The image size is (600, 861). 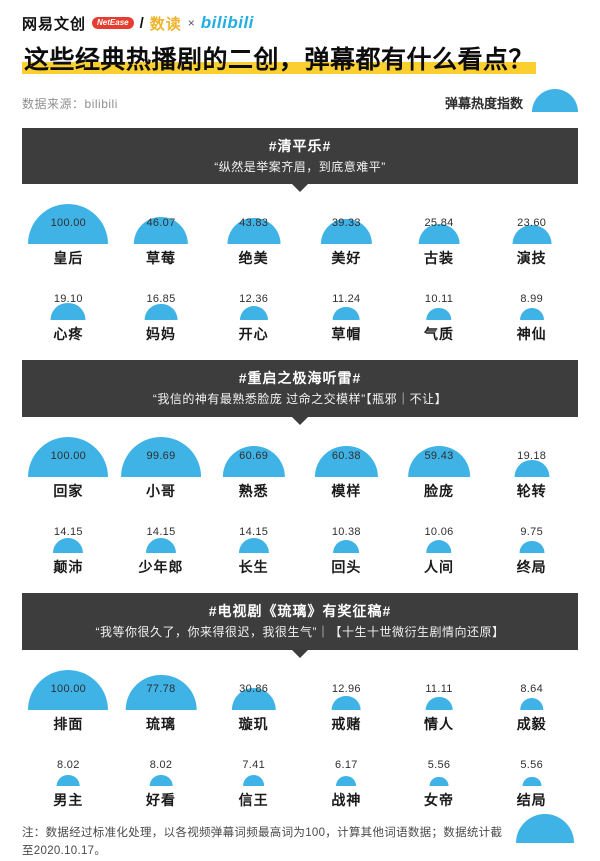 I want to click on keyword-cell: 59.43 脸庞, so click(x=439, y=467).